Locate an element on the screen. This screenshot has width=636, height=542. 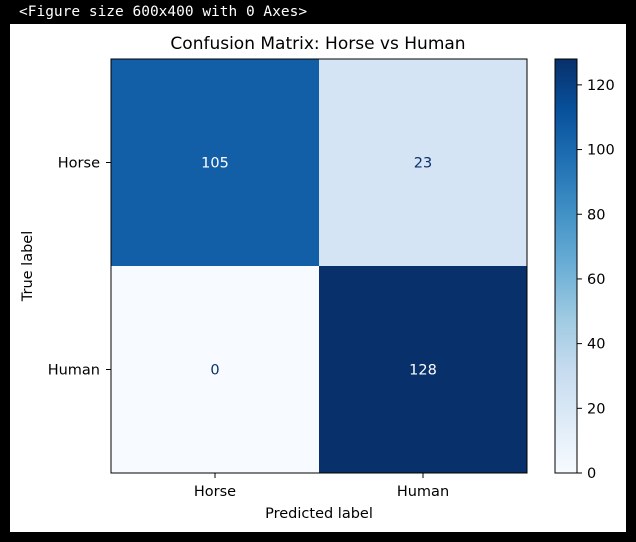
chart-title: Confusion Matrix: Horse vs Human is located at coordinates (317, 44).